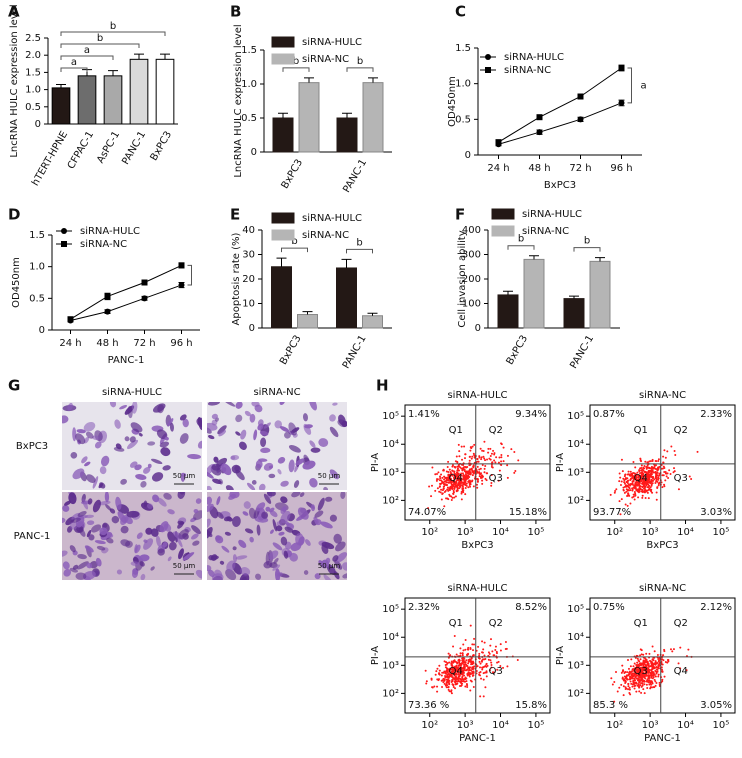 The width and height of the screenshot is (742, 758). Describe the element at coordinates (32, 536) in the screenshot. I see `row-label: PANC-1` at that location.